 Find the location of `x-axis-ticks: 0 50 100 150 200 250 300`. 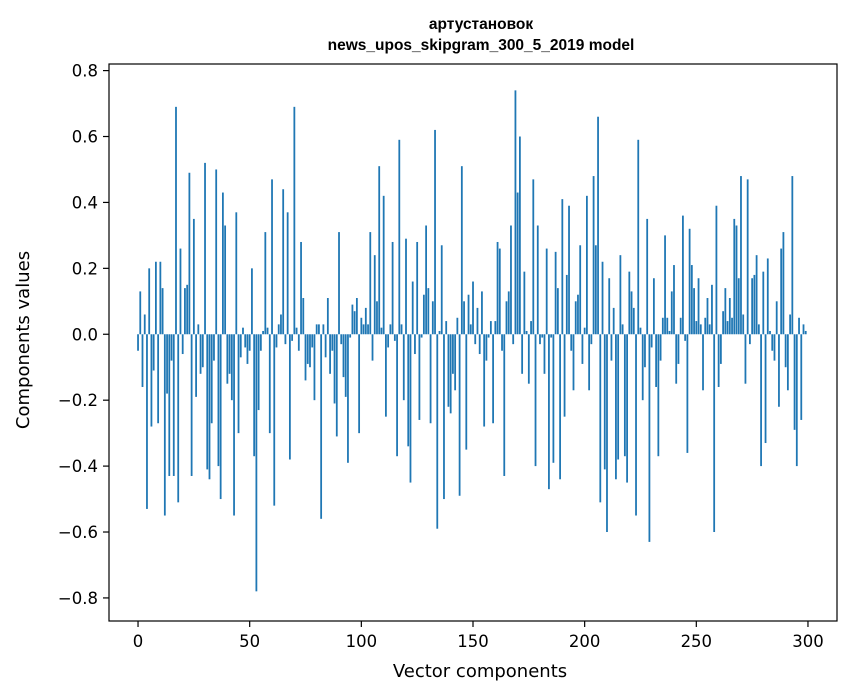

x-axis-ticks: 0 50 100 150 200 250 300 is located at coordinates (478, 636).